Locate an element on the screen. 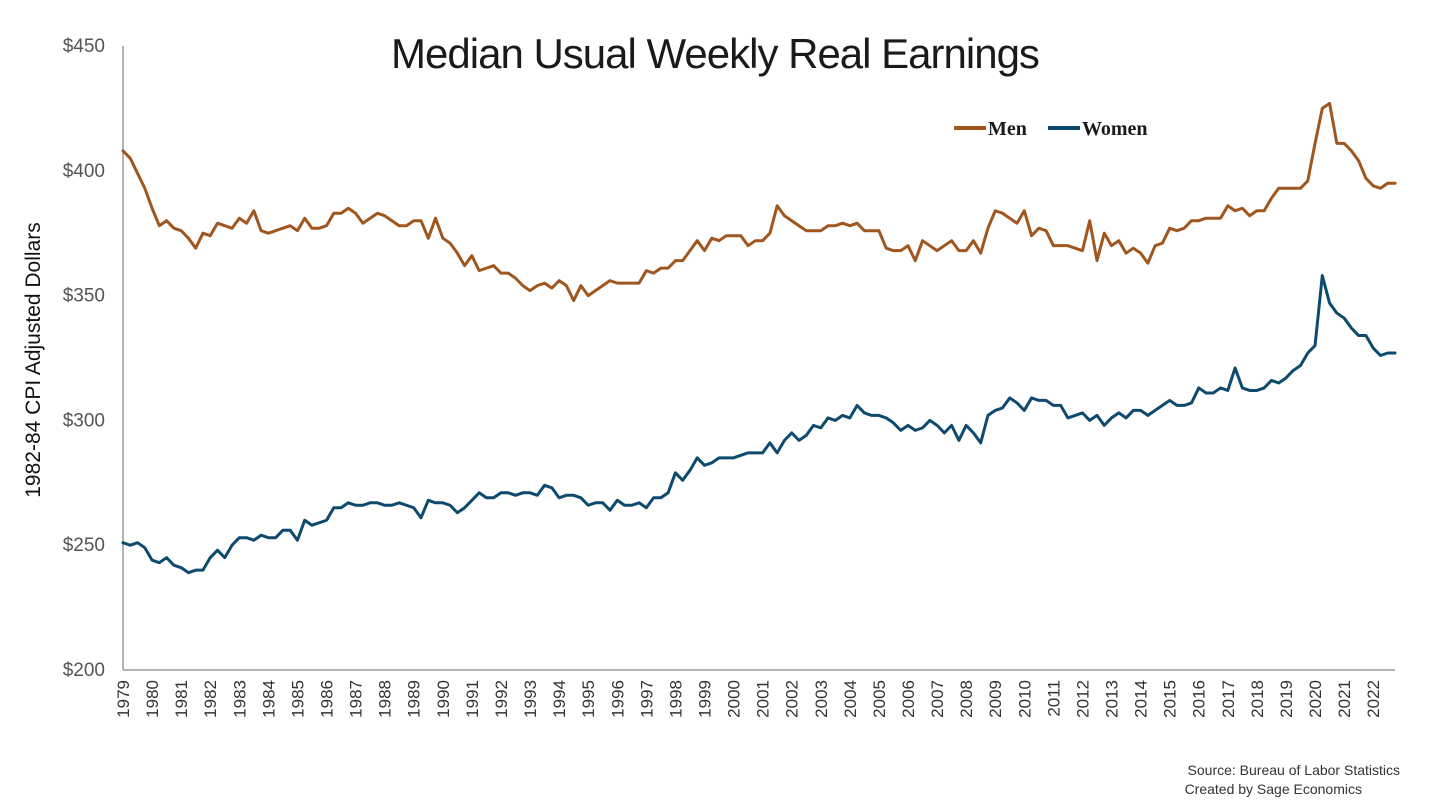 The height and width of the screenshot is (804, 1430). legend-label-women: Women is located at coordinates (1115, 129).